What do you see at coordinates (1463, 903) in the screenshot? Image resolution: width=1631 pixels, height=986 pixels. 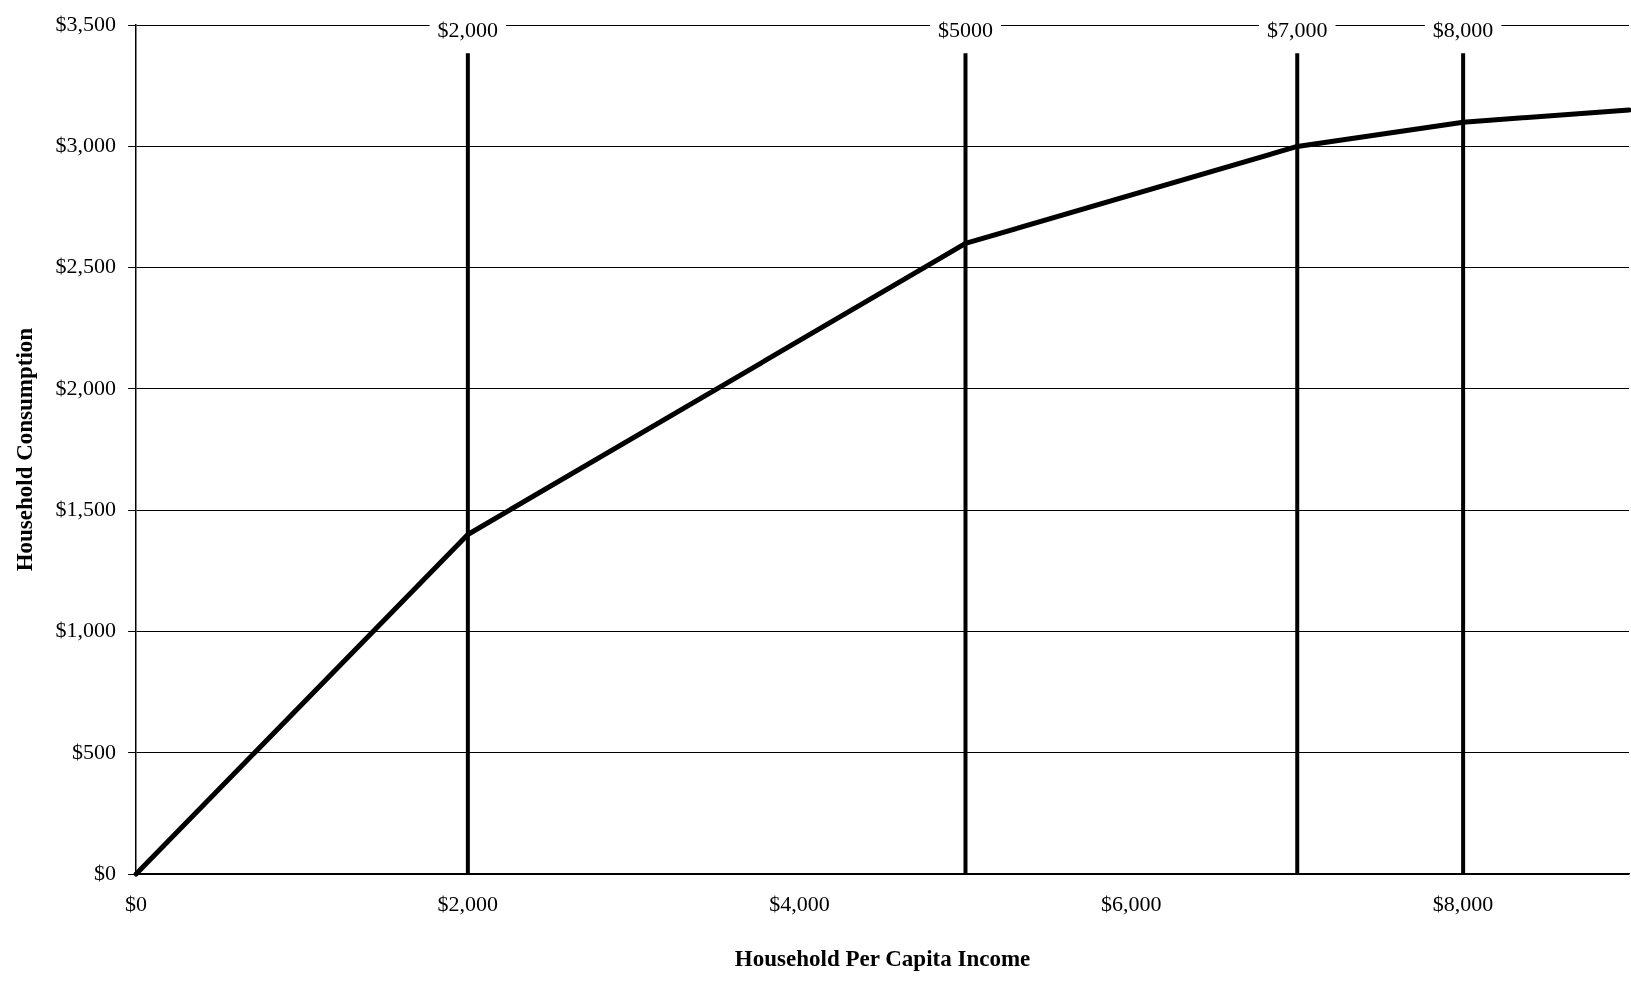 I see `x-tick-label: $8,000` at bounding box center [1463, 903].